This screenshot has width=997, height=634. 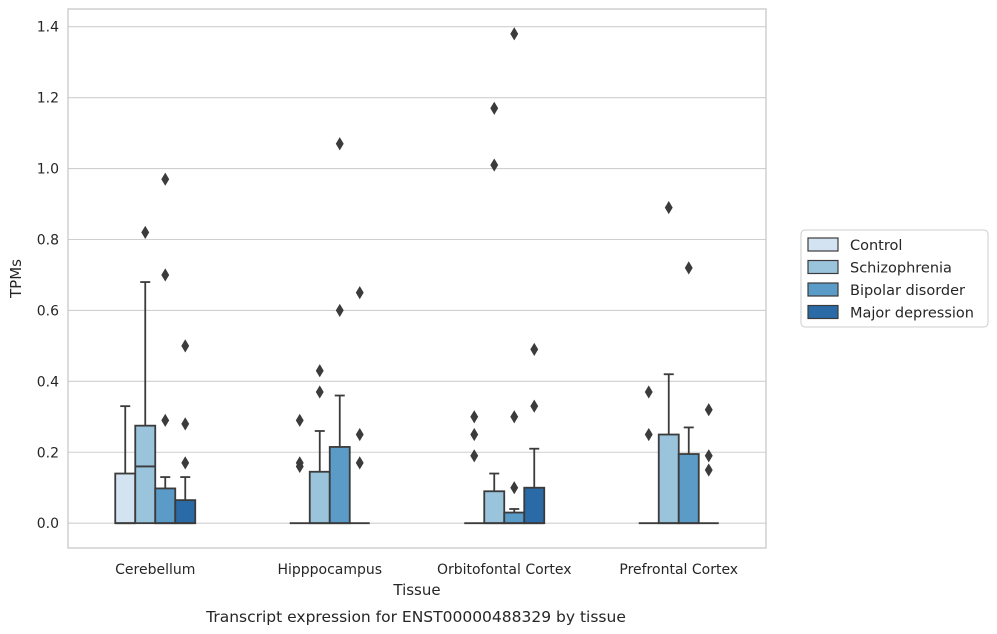 What do you see at coordinates (48, 99) in the screenshot?
I see `y-tick-label: 1.2` at bounding box center [48, 99].